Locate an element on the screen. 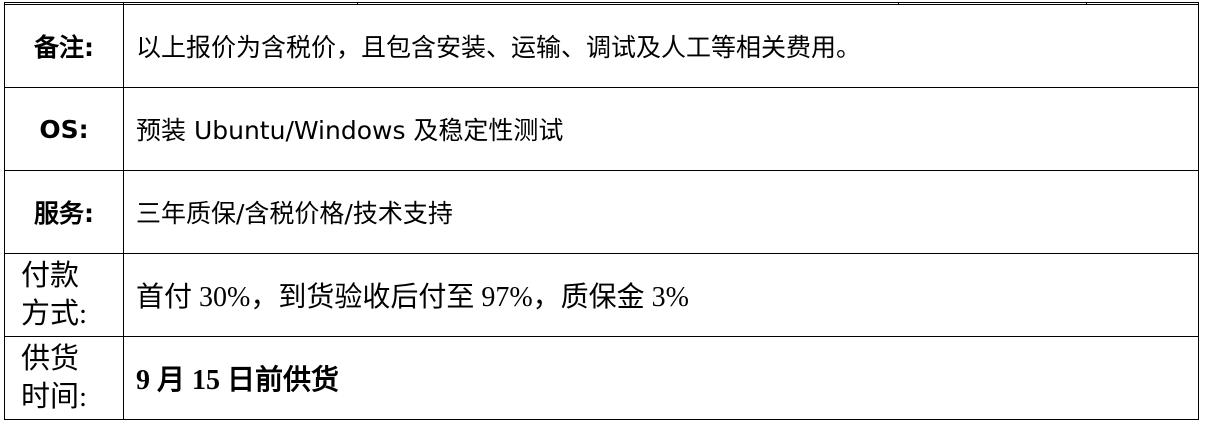  label-remarks: 备注: is located at coordinates (64, 46).